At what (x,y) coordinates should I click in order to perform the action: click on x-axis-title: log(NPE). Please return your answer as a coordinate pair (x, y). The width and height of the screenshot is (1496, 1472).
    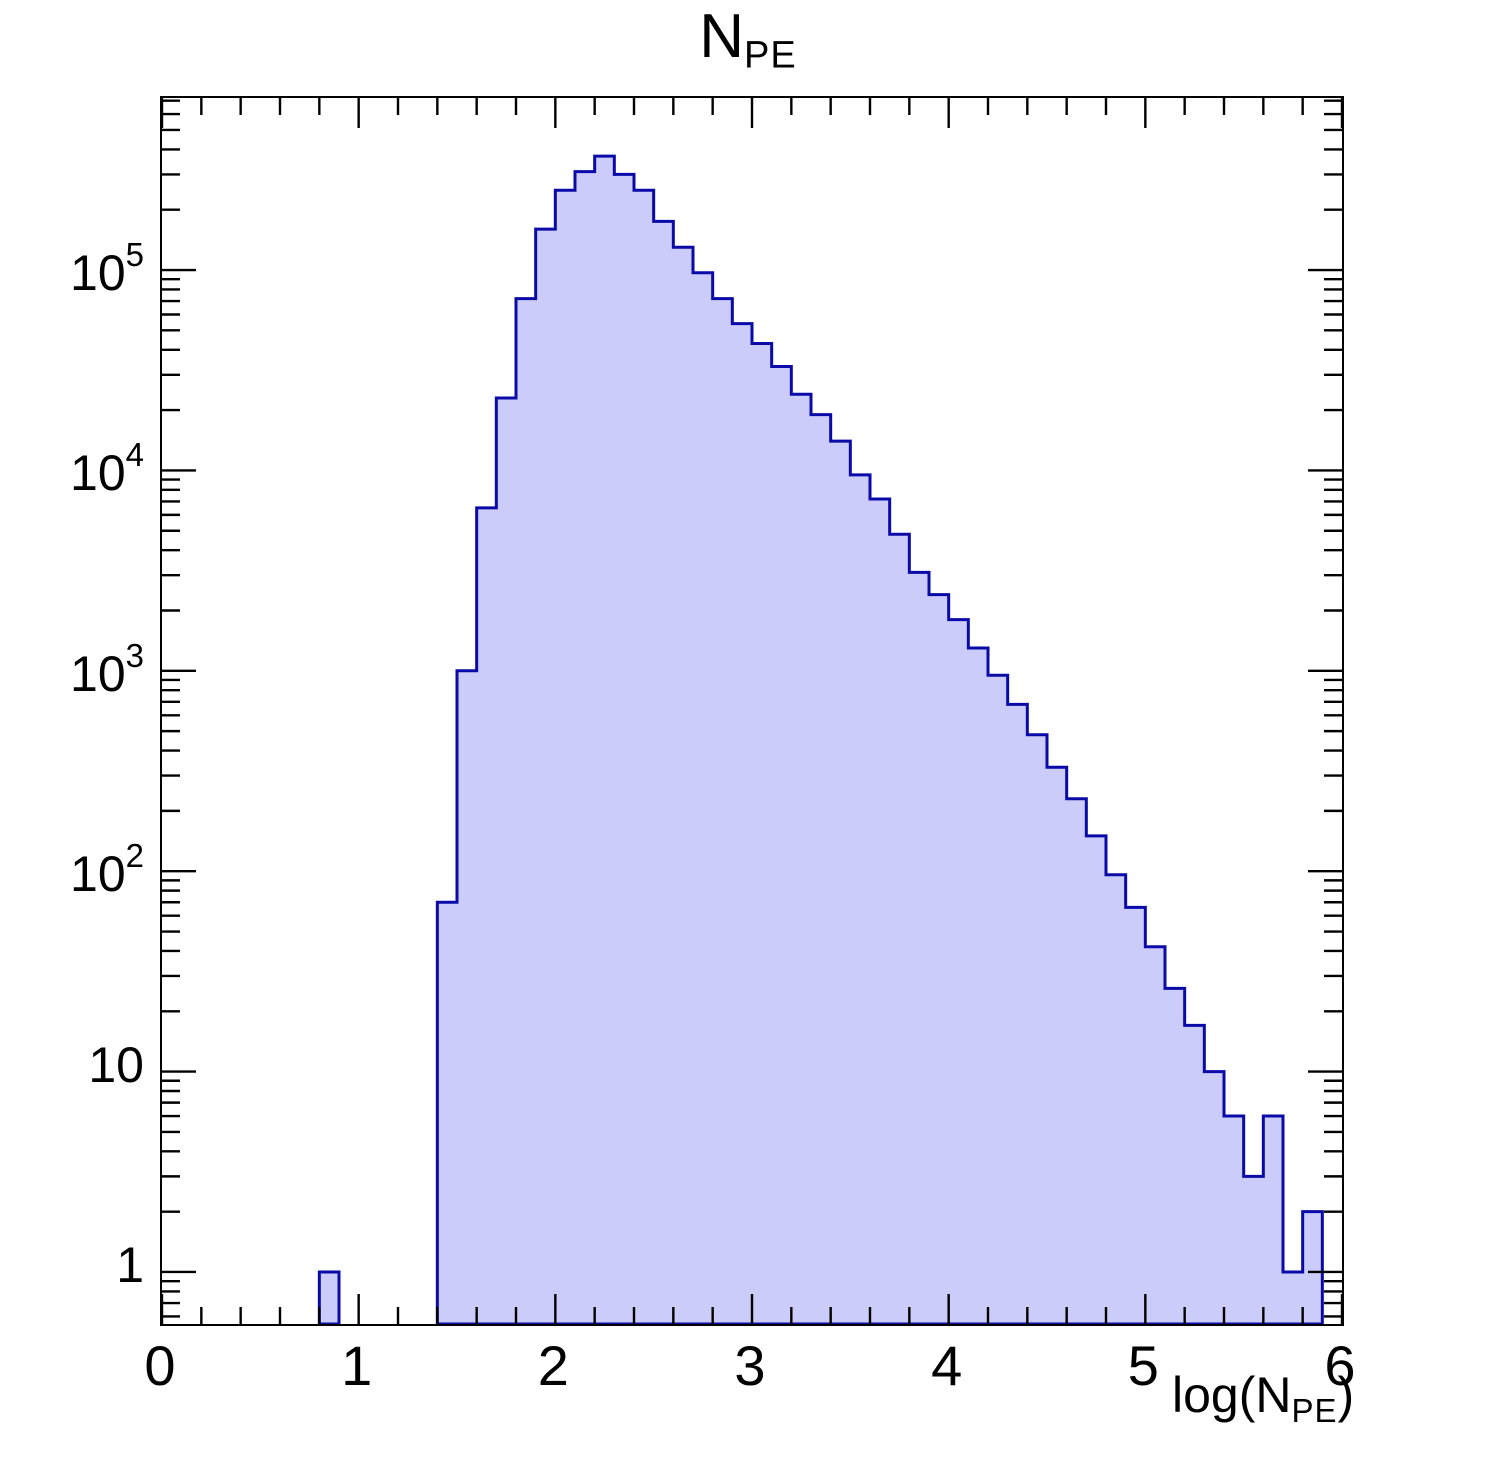
    Looking at the image, I should click on (1263, 1398).